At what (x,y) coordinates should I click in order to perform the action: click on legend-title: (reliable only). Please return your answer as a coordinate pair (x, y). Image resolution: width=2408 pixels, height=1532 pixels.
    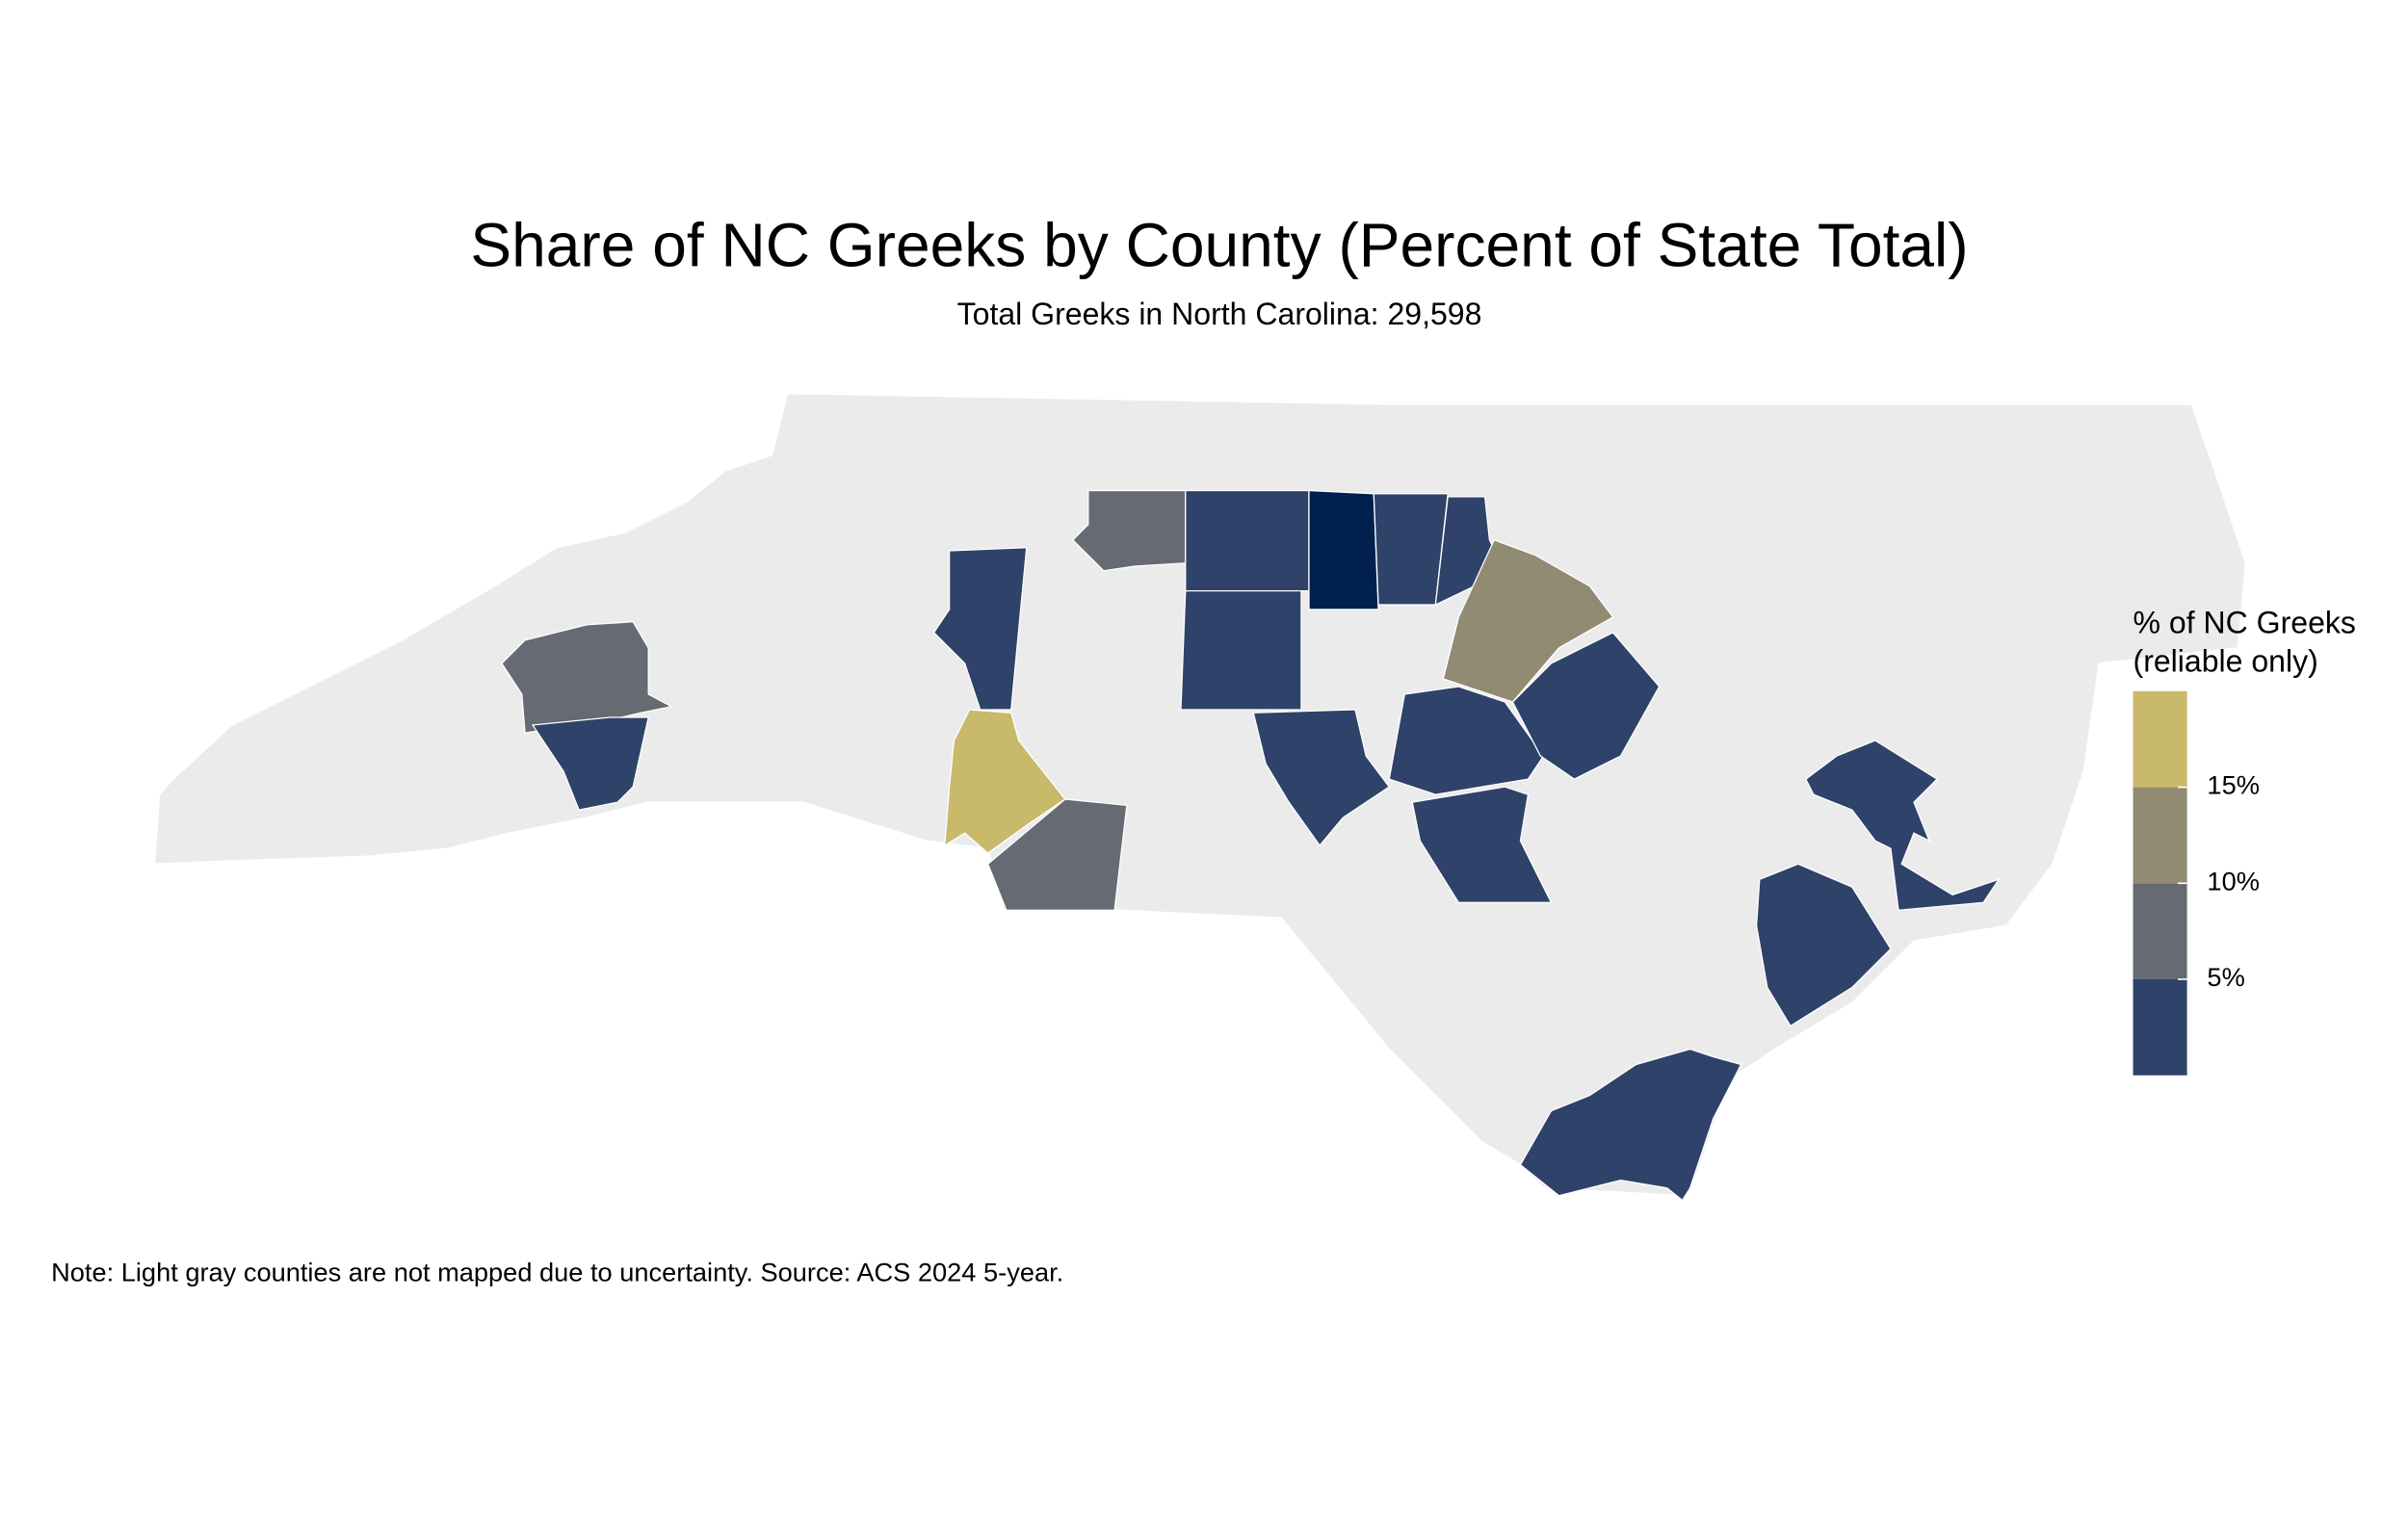
    Looking at the image, I should click on (2225, 660).